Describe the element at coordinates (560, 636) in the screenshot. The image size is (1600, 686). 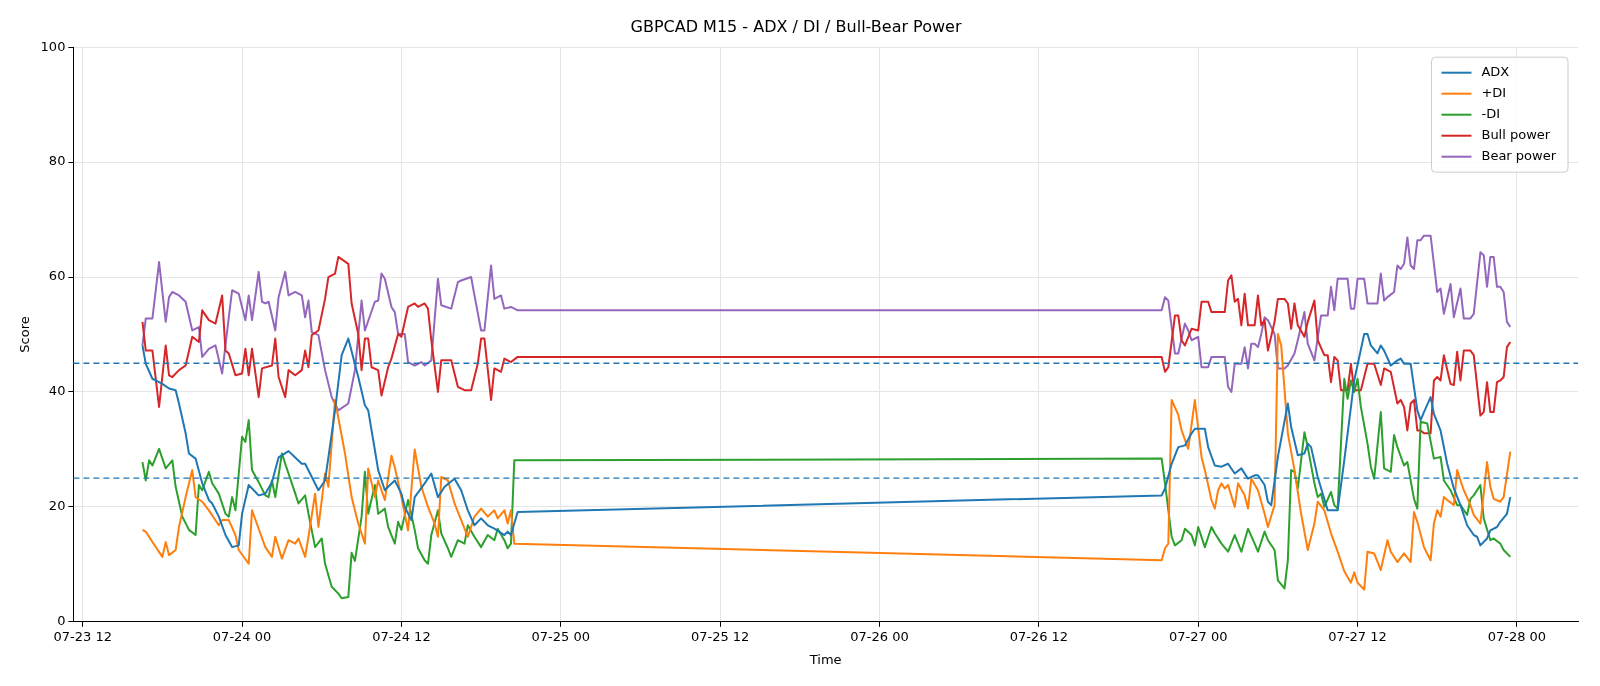
I see `x-tick-label: 07-25 00` at that location.